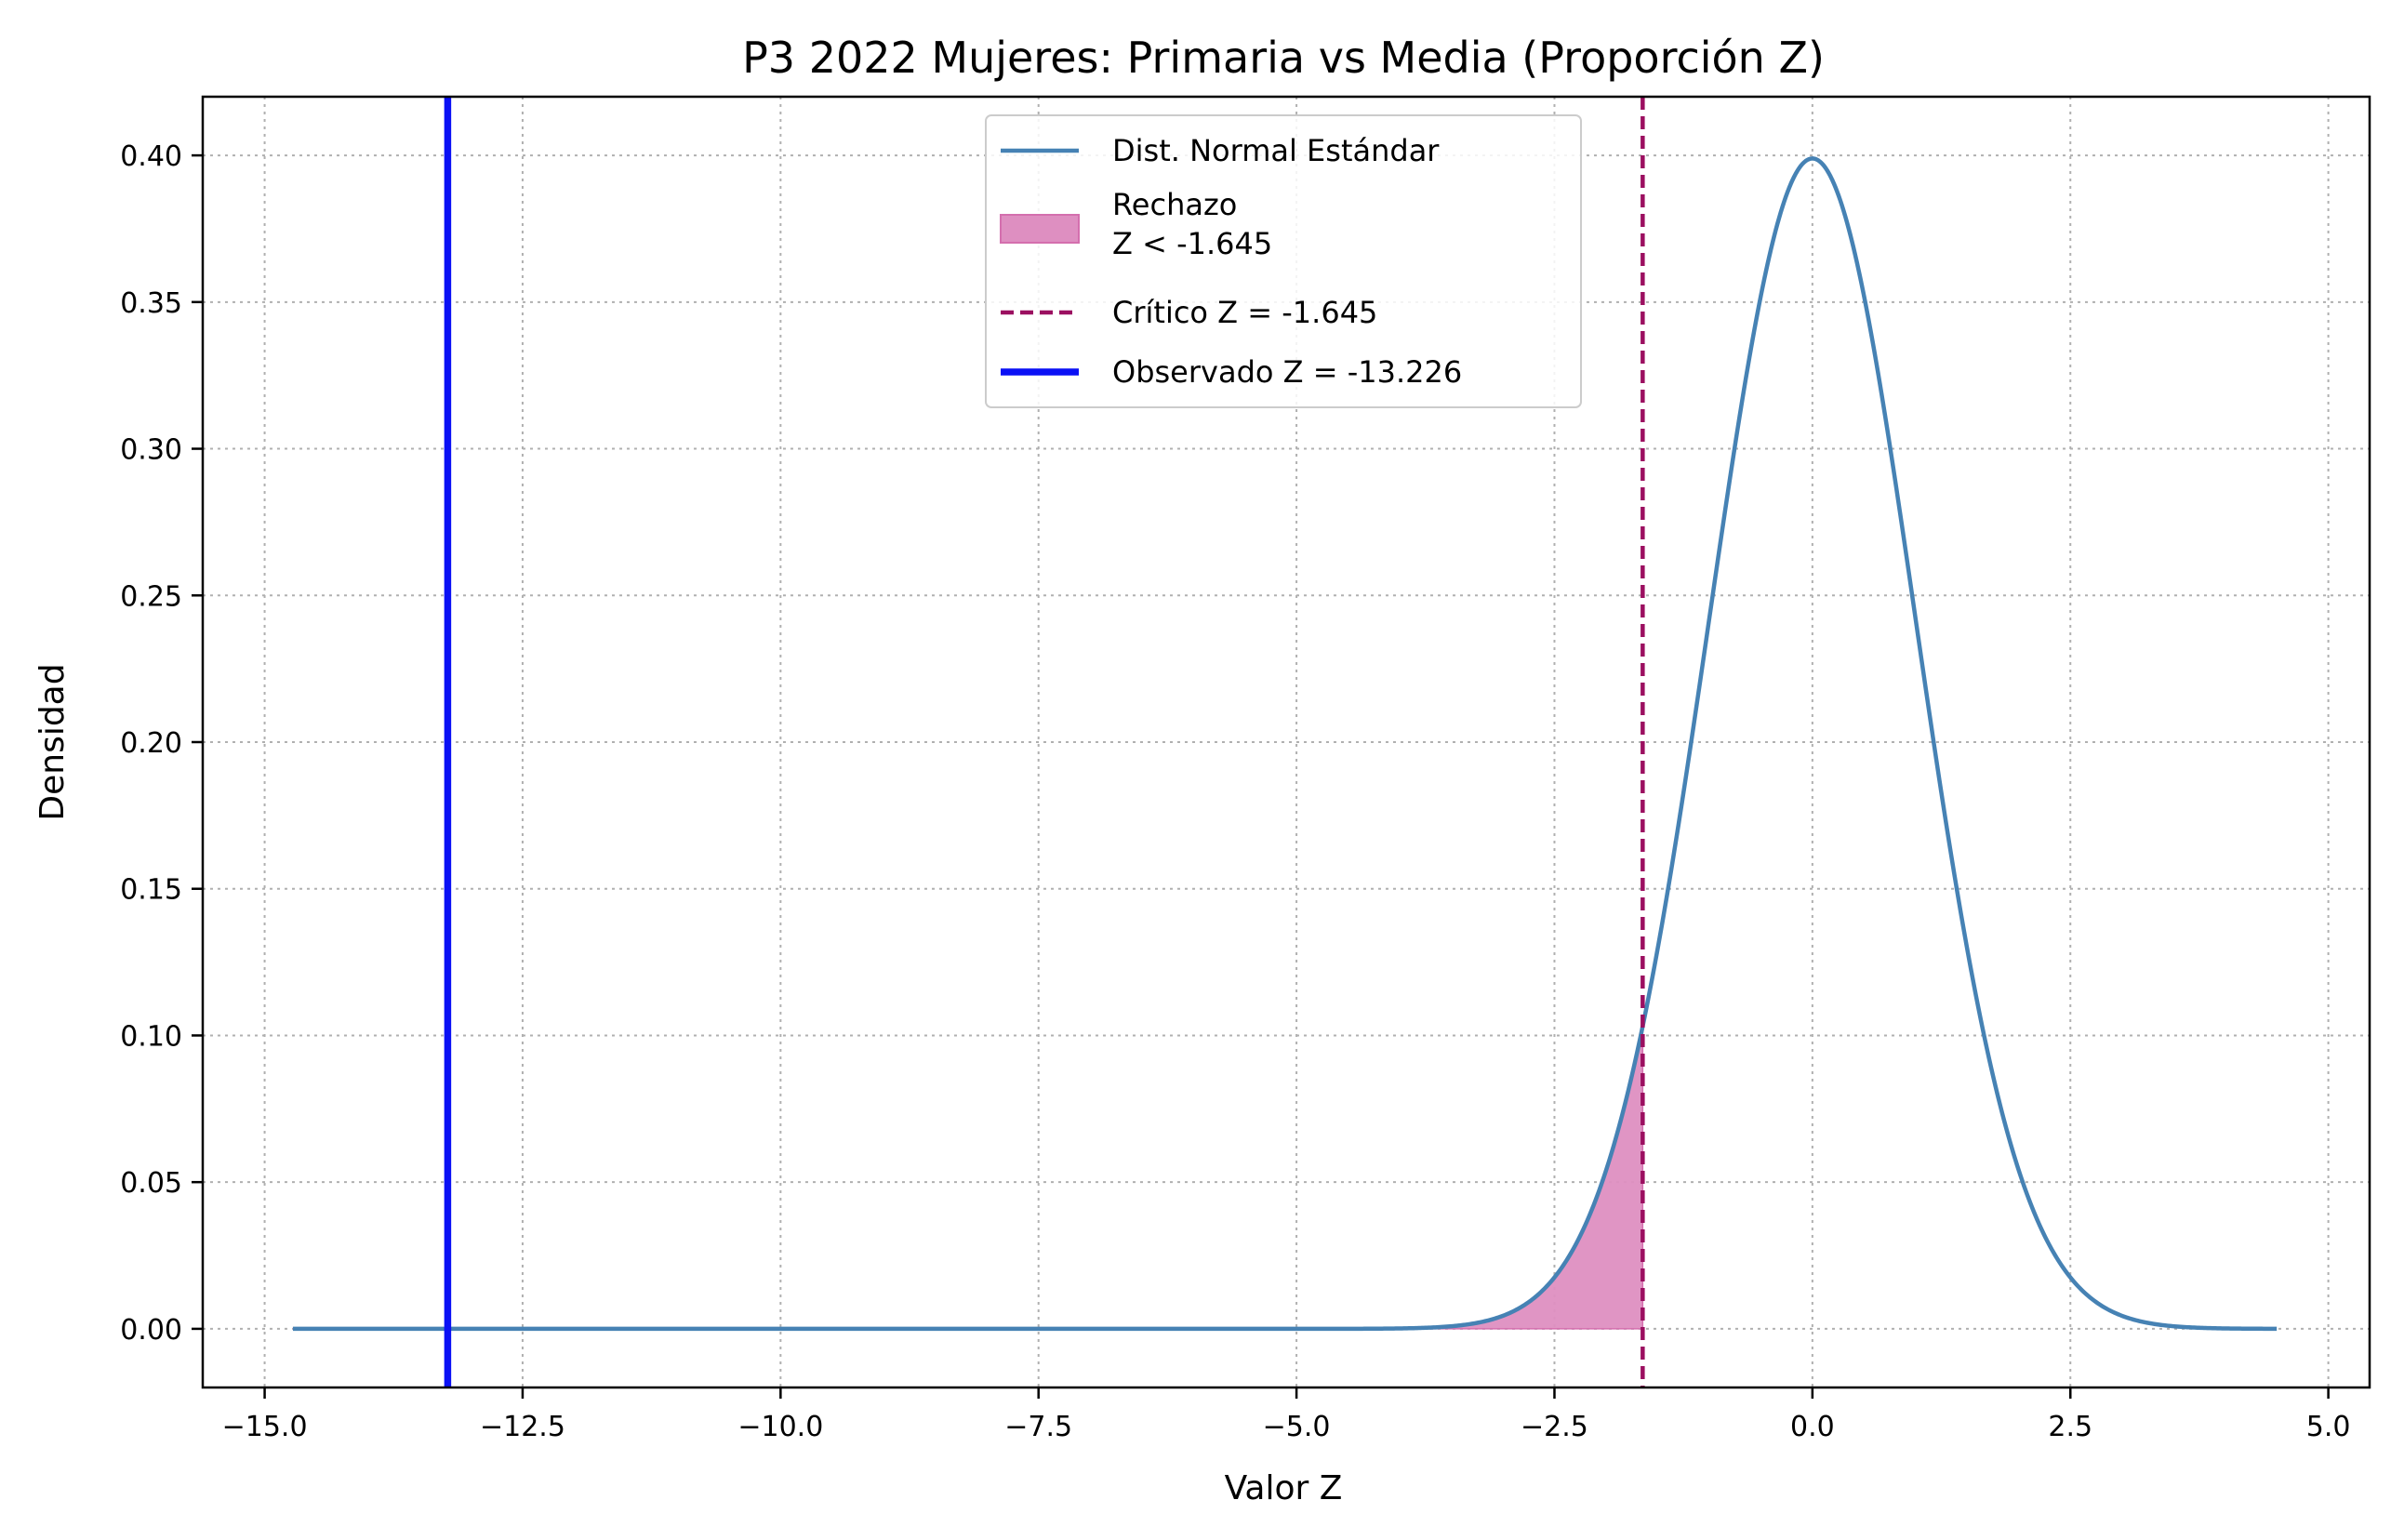  I want to click on x-tick-label: −12.5, so click(522, 1427).